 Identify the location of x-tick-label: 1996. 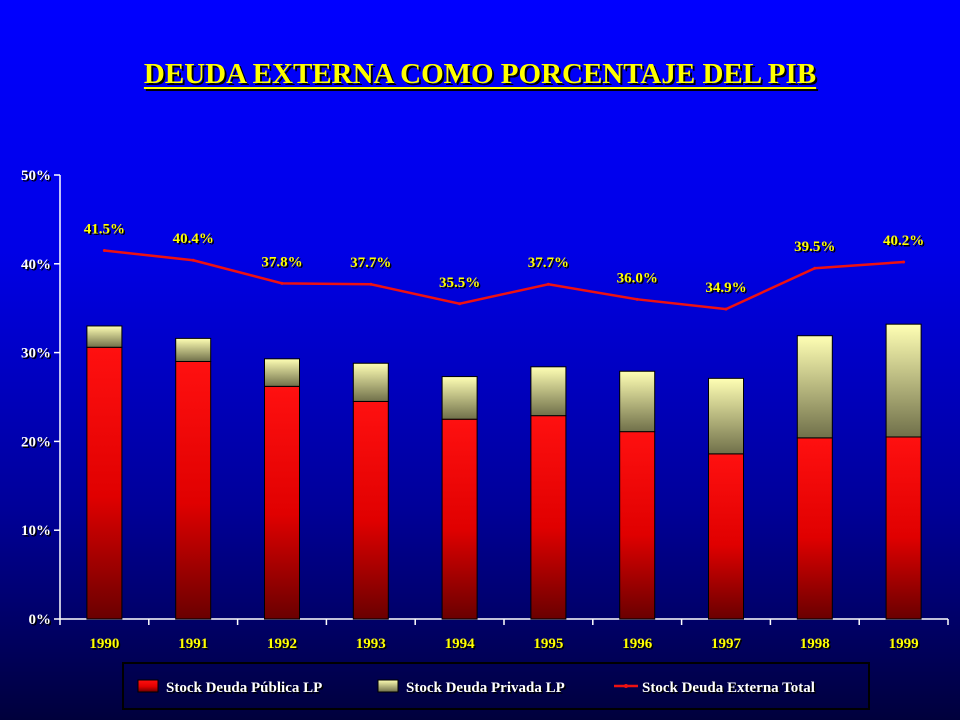
(637, 644).